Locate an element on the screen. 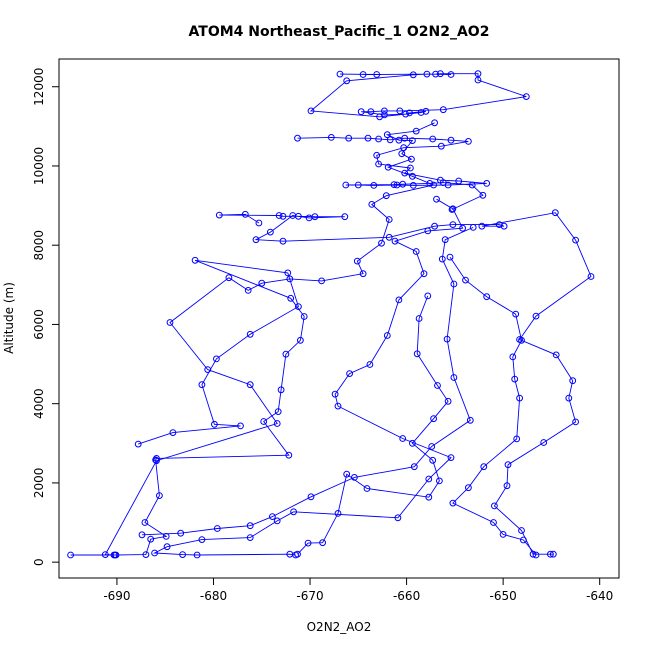  series-group is located at coordinates (392, 173).